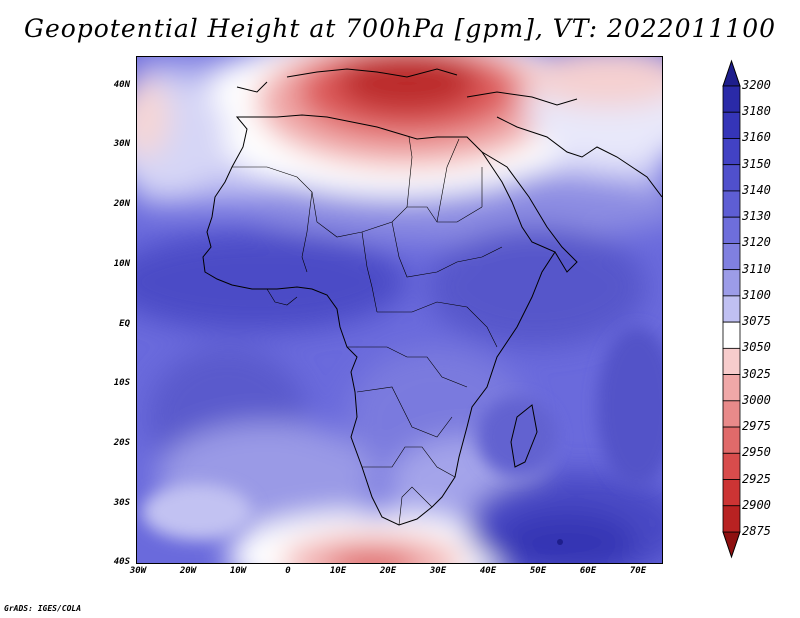 This screenshot has height=618, width=800. Describe the element at coordinates (756, 478) in the screenshot. I see `colorbar-level-label: 2925` at that location.